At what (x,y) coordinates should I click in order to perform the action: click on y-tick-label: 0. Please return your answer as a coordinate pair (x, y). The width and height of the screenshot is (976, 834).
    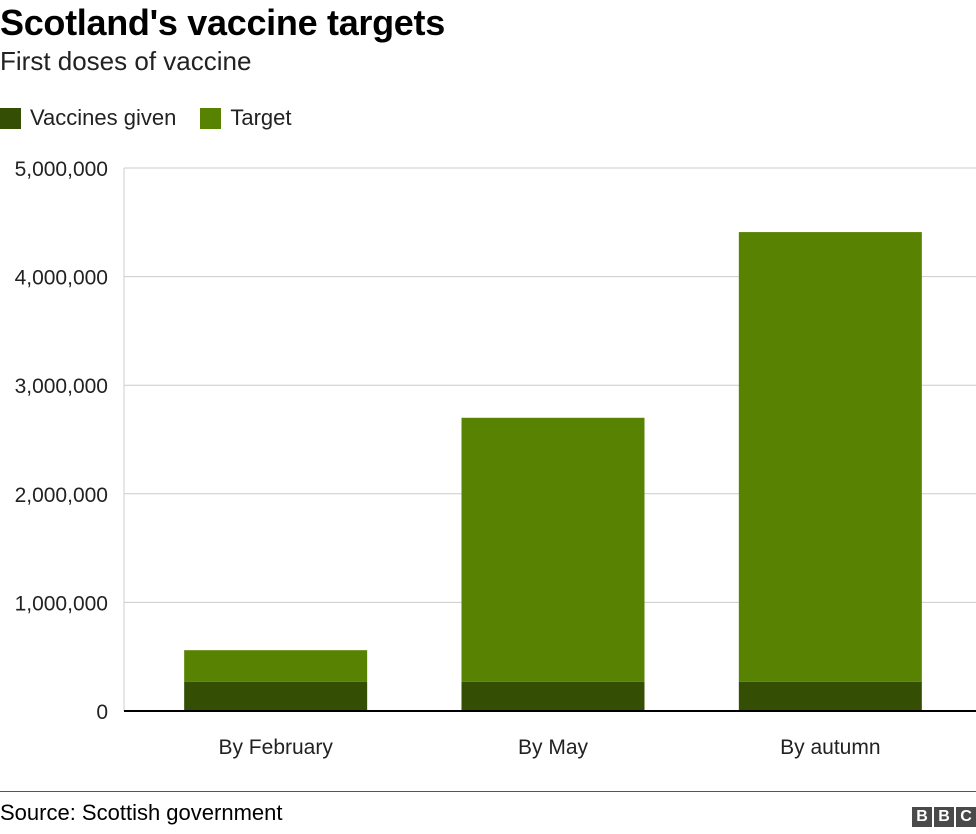
    Looking at the image, I should click on (102, 712).